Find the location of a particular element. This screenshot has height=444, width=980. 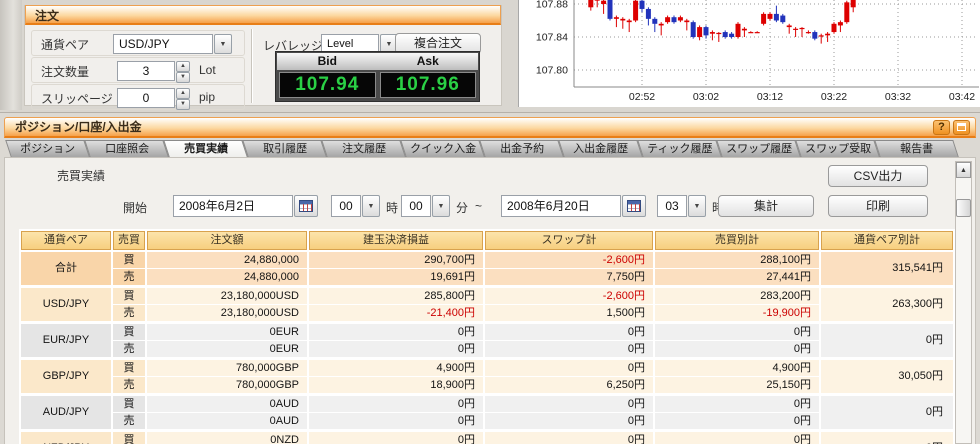

tab-label: 入出金履歴 is located at coordinates (601, 149).